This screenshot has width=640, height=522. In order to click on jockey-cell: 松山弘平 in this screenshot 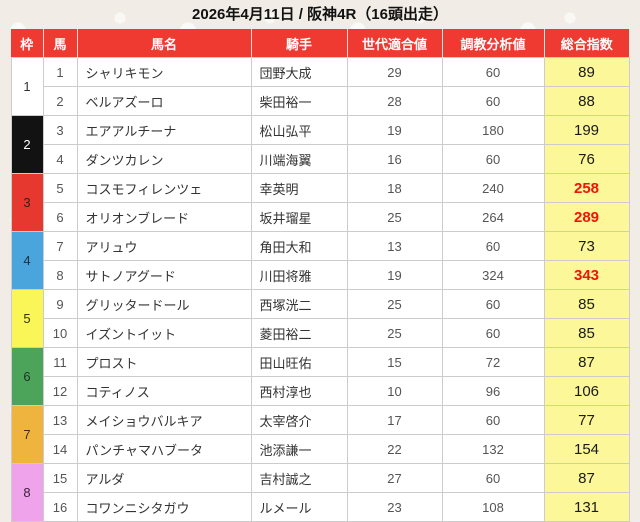, I will do `click(299, 130)`.